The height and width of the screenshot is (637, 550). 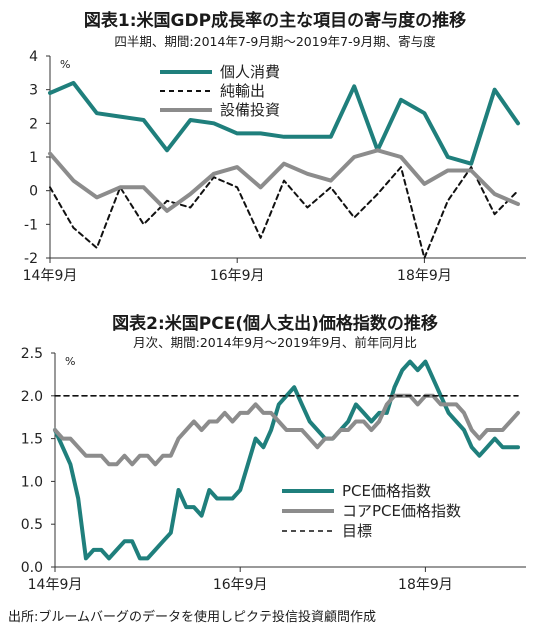 What do you see at coordinates (424, 276) in the screenshot?
I see `chart1-x-tick-label: 18年9月` at bounding box center [424, 276].